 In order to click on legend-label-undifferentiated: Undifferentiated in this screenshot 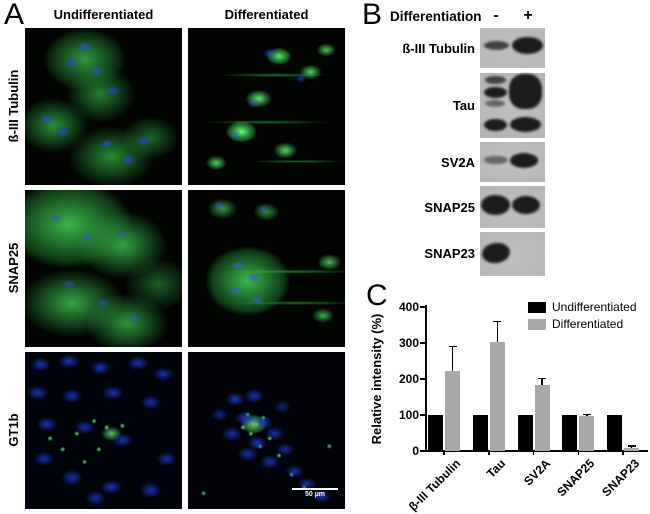, I will do `click(594, 307)`.